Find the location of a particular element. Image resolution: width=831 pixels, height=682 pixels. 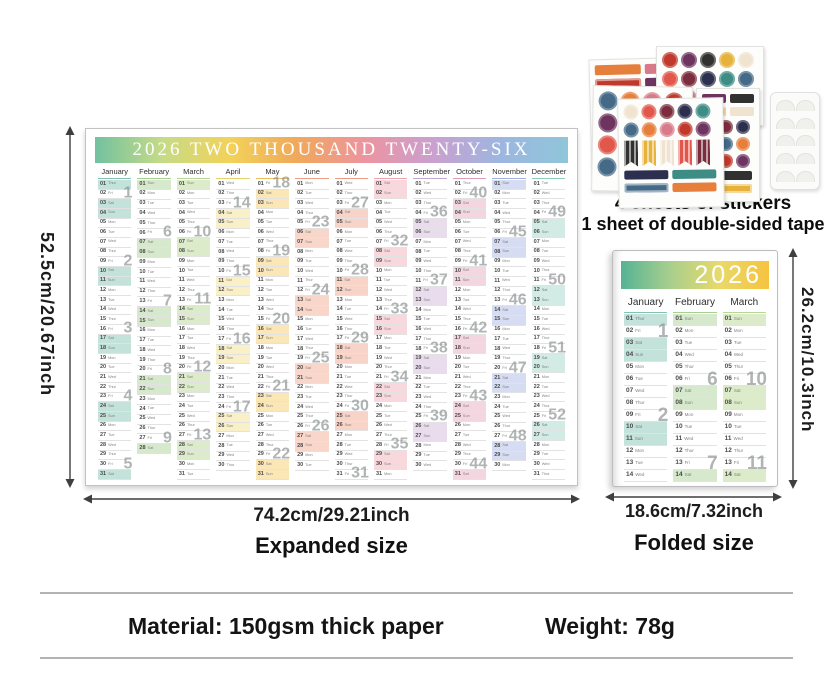

day-number: 29 is located at coordinates (339, 454).